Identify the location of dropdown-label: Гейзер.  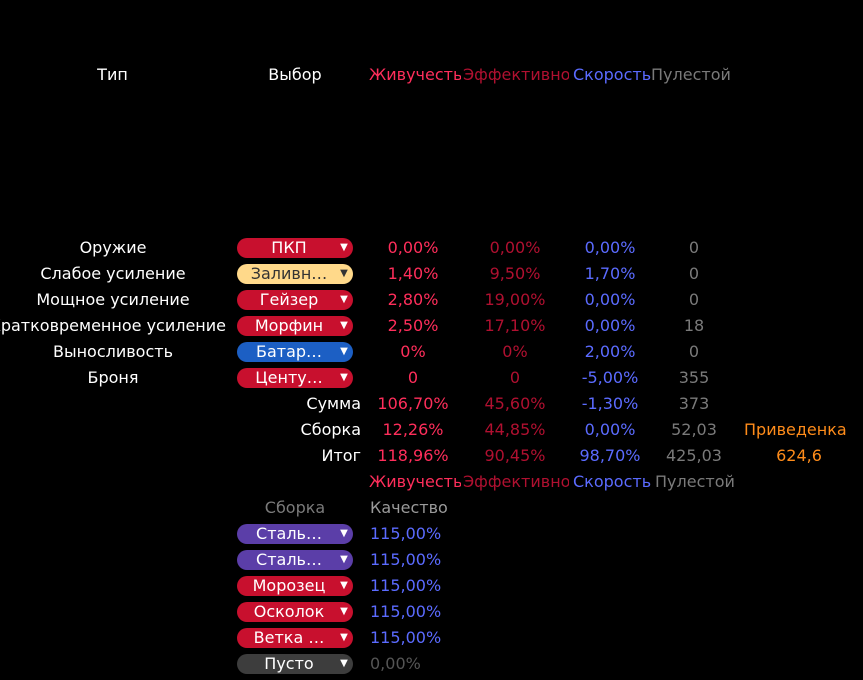
(289, 299).